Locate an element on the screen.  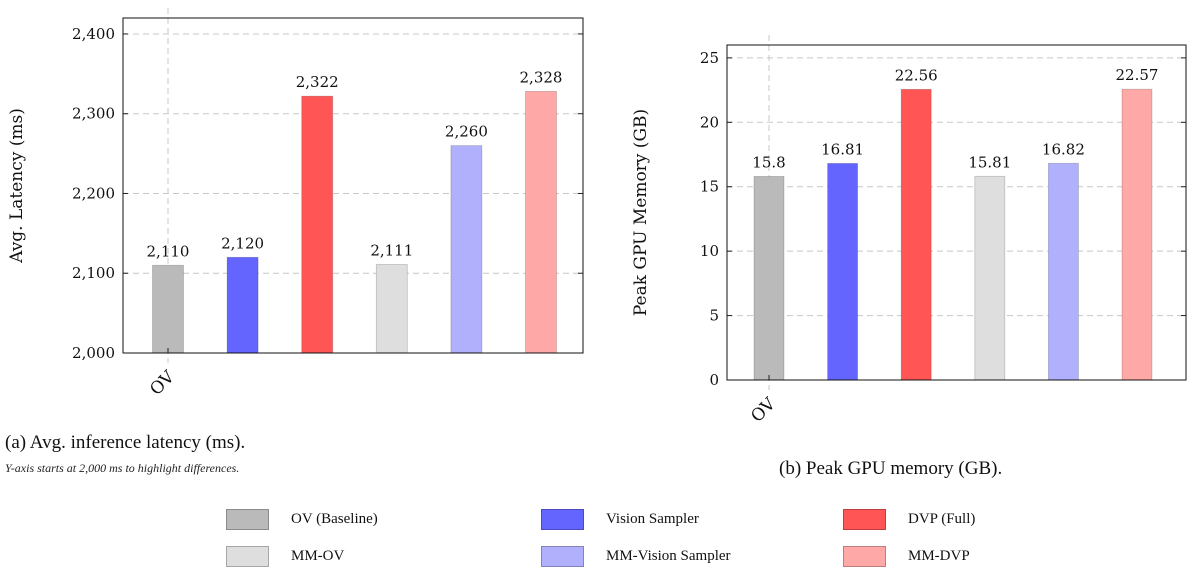
caption-a: (a) Avg. inference latency (ms). is located at coordinates (125, 442).